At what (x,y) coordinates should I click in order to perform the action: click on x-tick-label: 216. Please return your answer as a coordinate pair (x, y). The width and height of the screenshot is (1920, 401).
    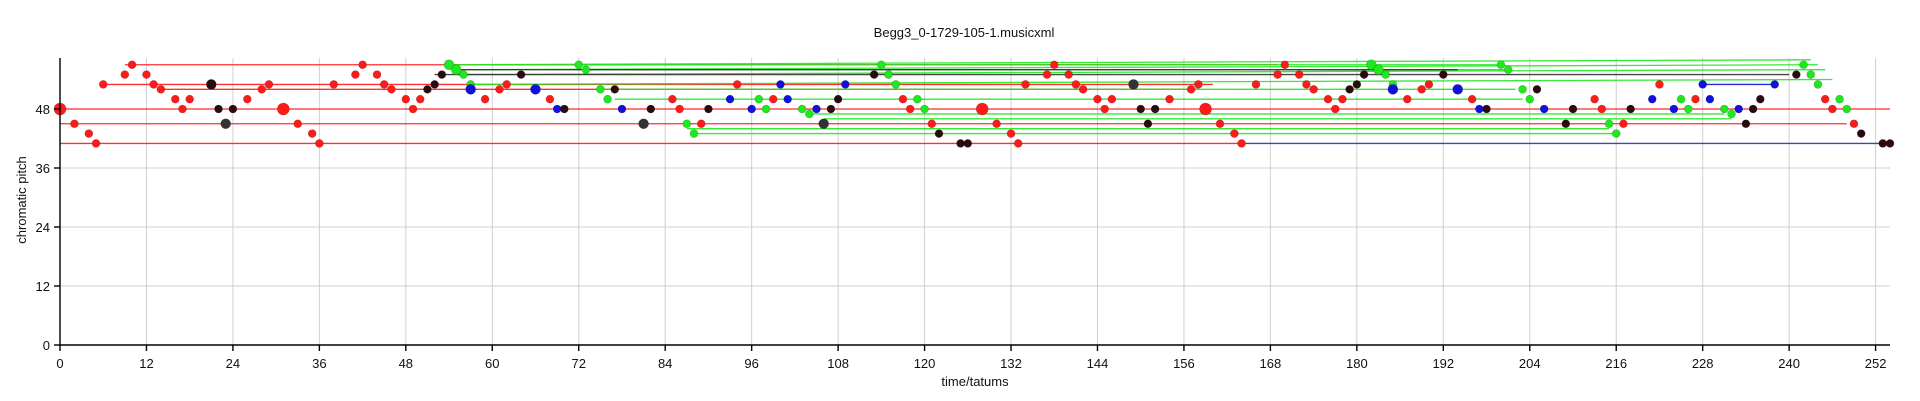
    Looking at the image, I should click on (1616, 363).